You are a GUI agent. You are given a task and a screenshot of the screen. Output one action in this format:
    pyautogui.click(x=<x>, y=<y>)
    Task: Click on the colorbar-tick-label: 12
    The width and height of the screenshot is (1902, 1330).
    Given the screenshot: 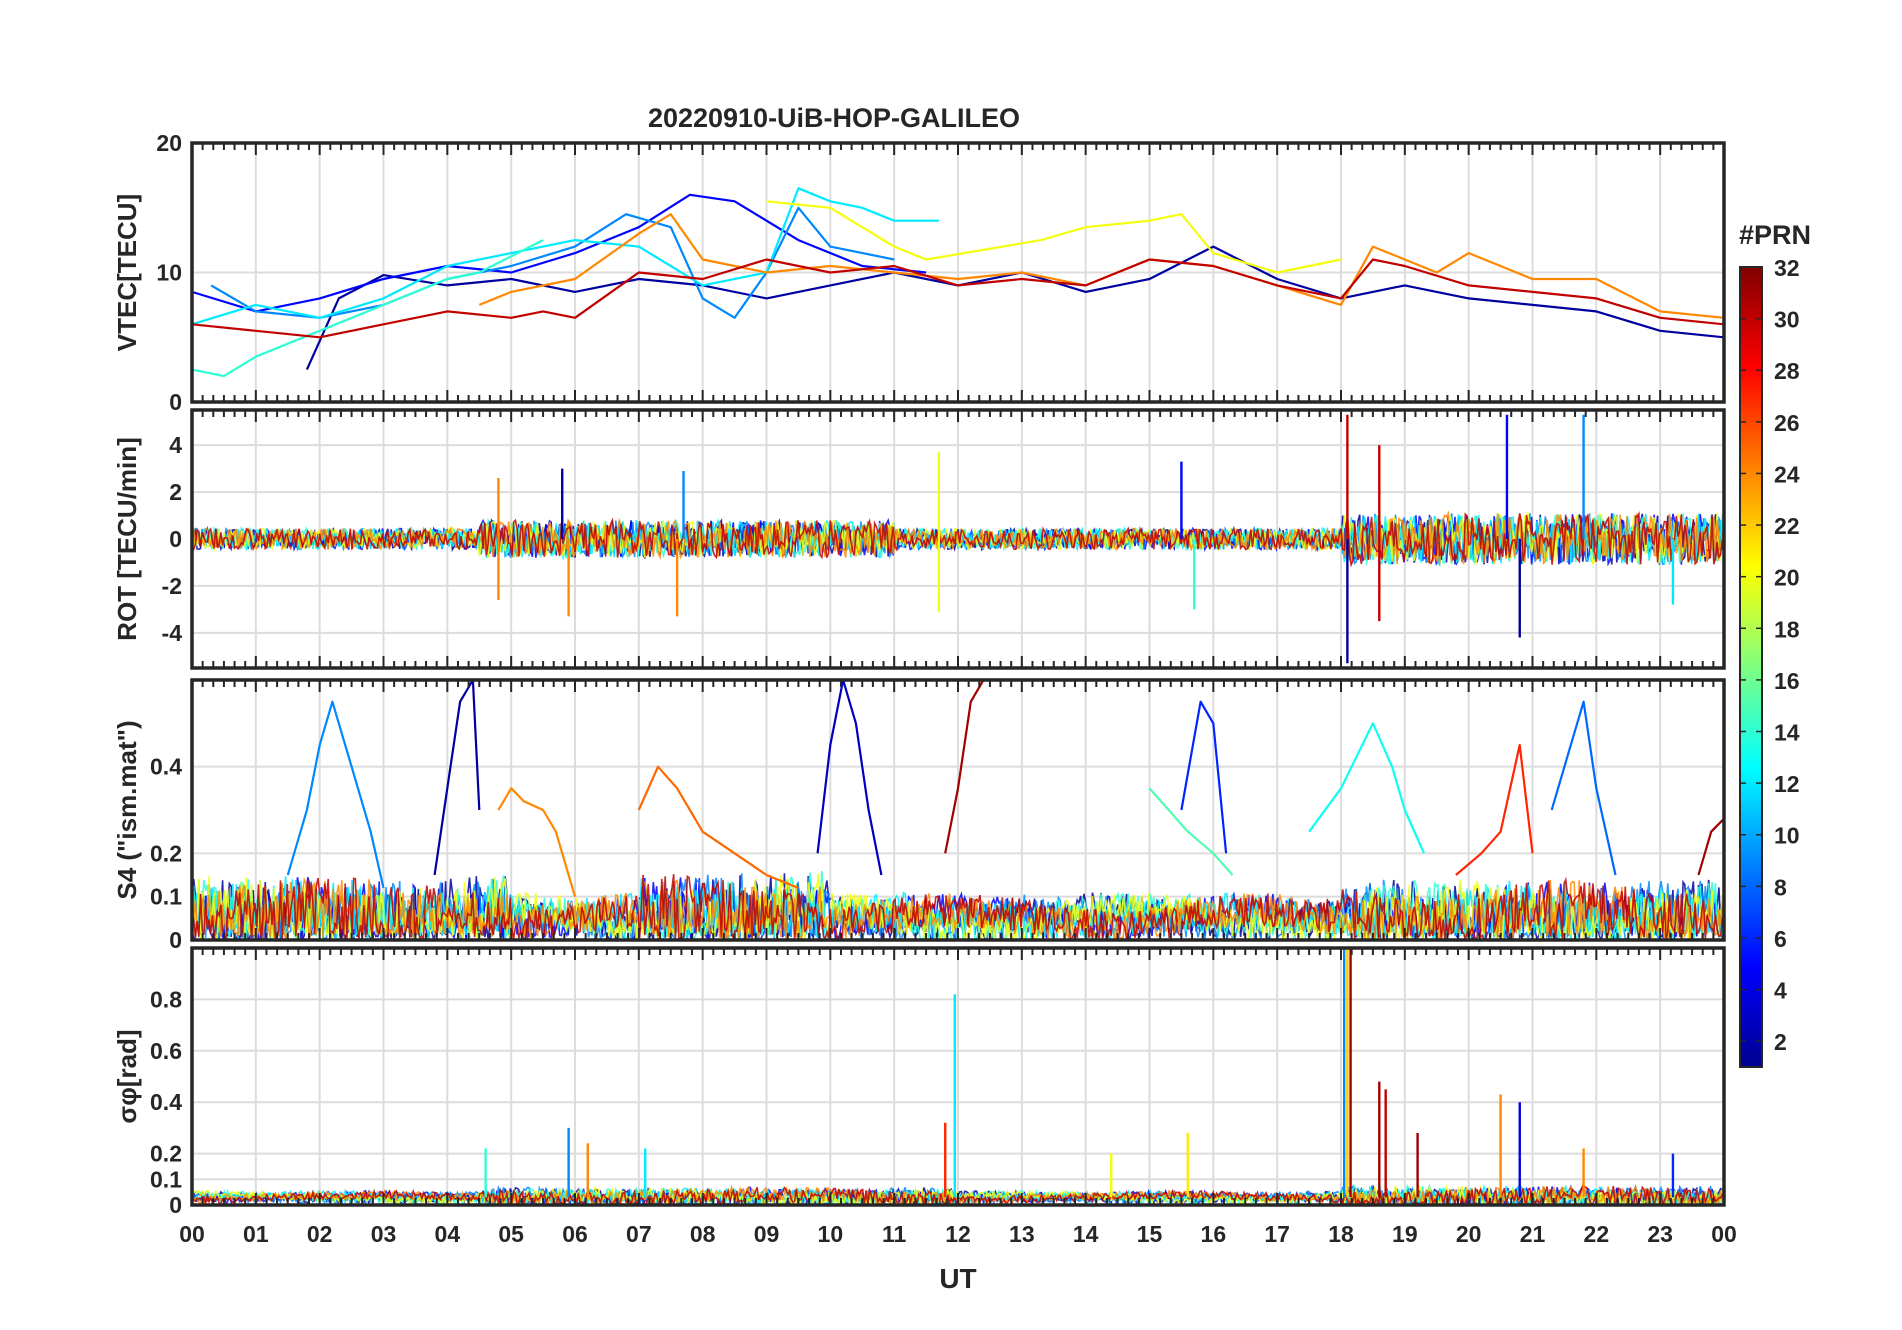 What is the action you would take?
    pyautogui.click(x=1787, y=784)
    